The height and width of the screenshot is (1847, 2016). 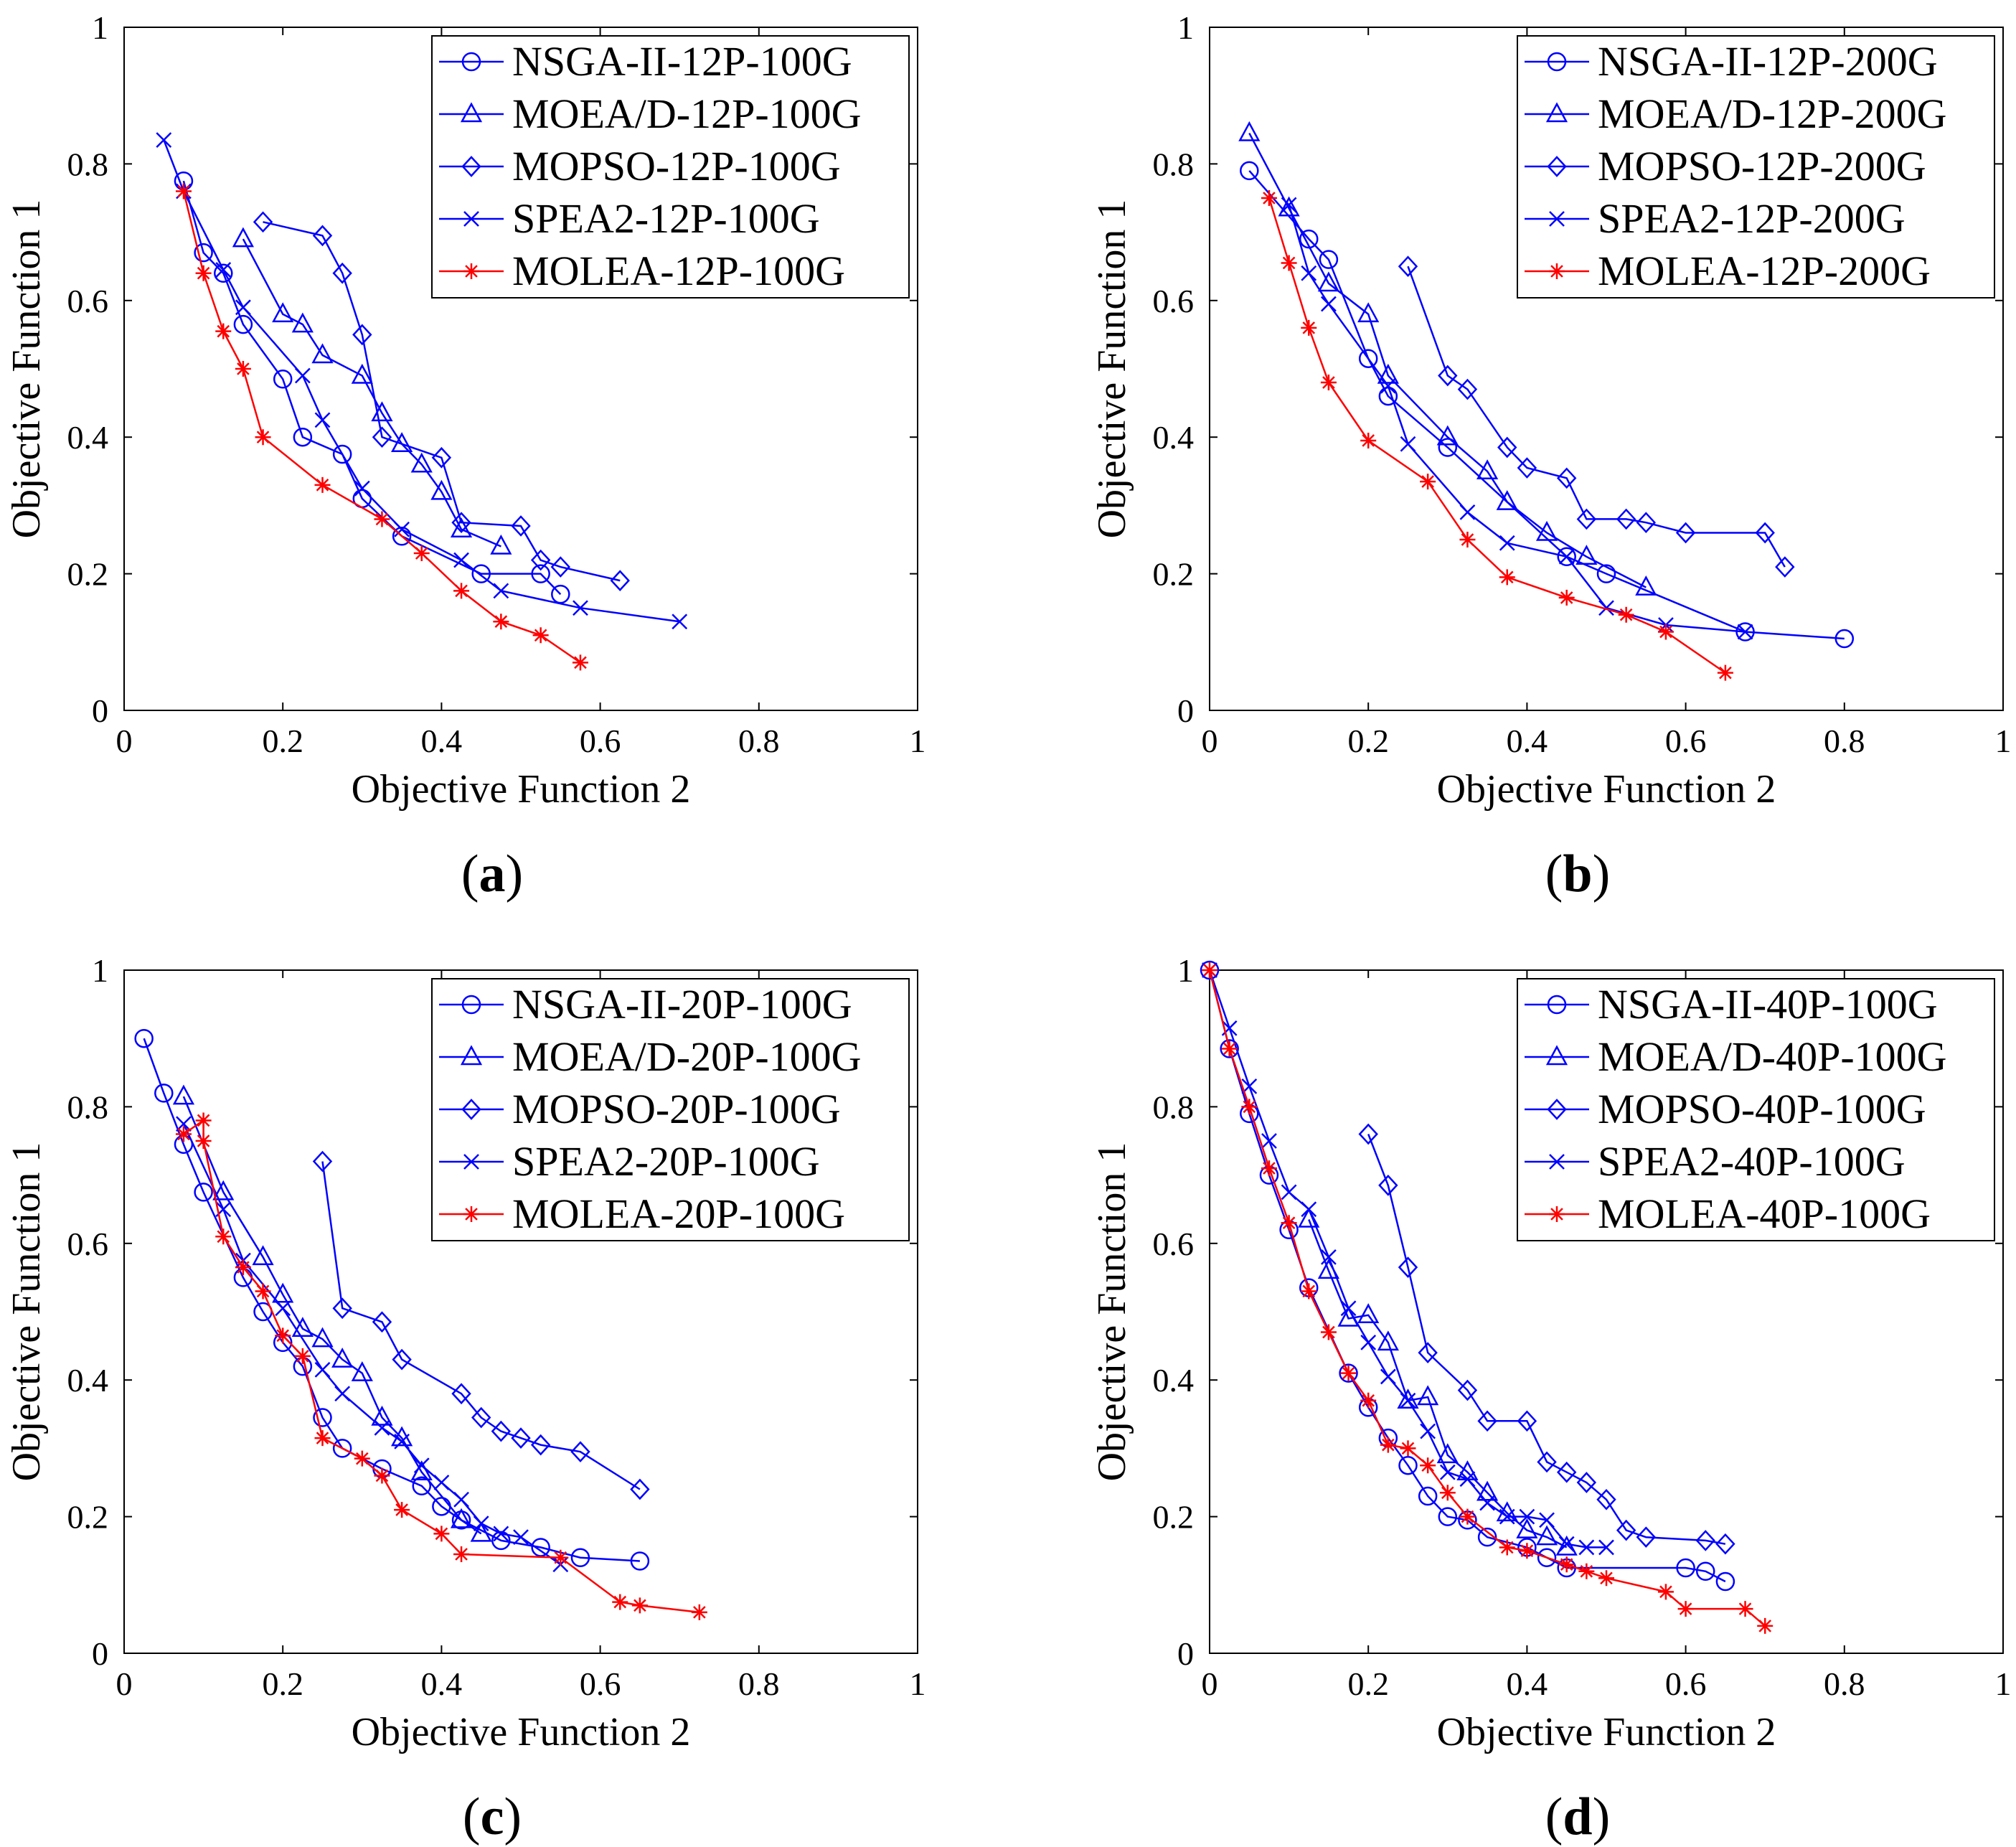 What do you see at coordinates (1596, 416) in the screenshot?
I see `series-diamond` at bounding box center [1596, 416].